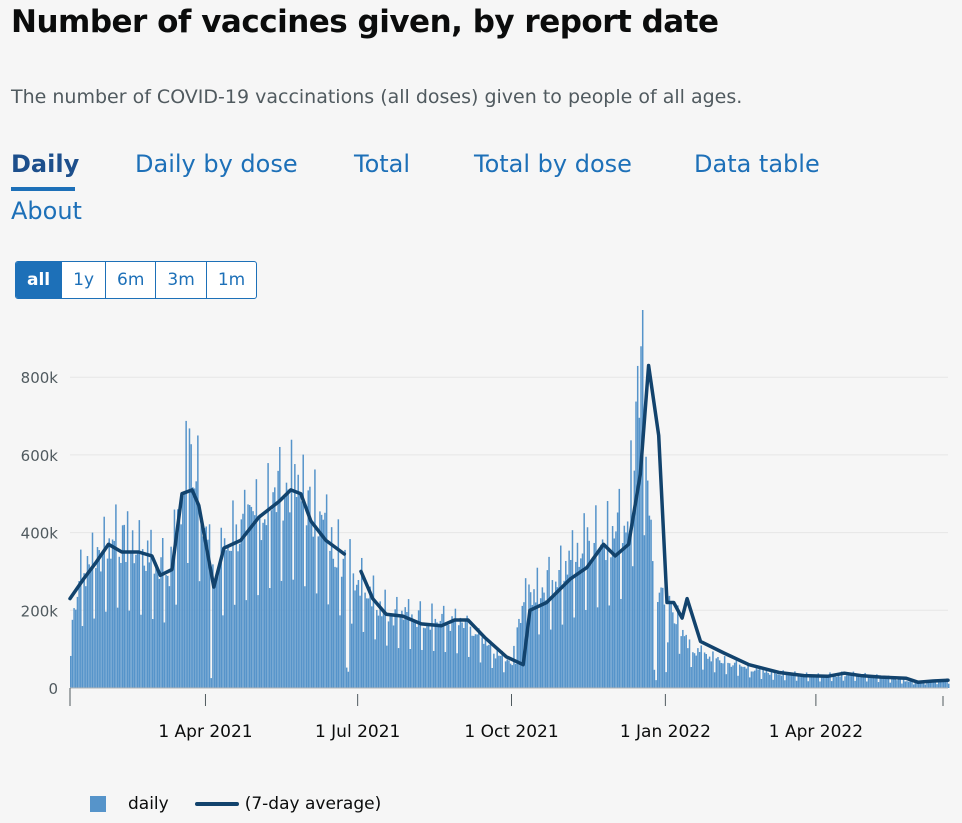 Image resolution: width=962 pixels, height=823 pixels. Describe the element at coordinates (130, 280) in the screenshot. I see `range-6m-button: 6m` at that location.